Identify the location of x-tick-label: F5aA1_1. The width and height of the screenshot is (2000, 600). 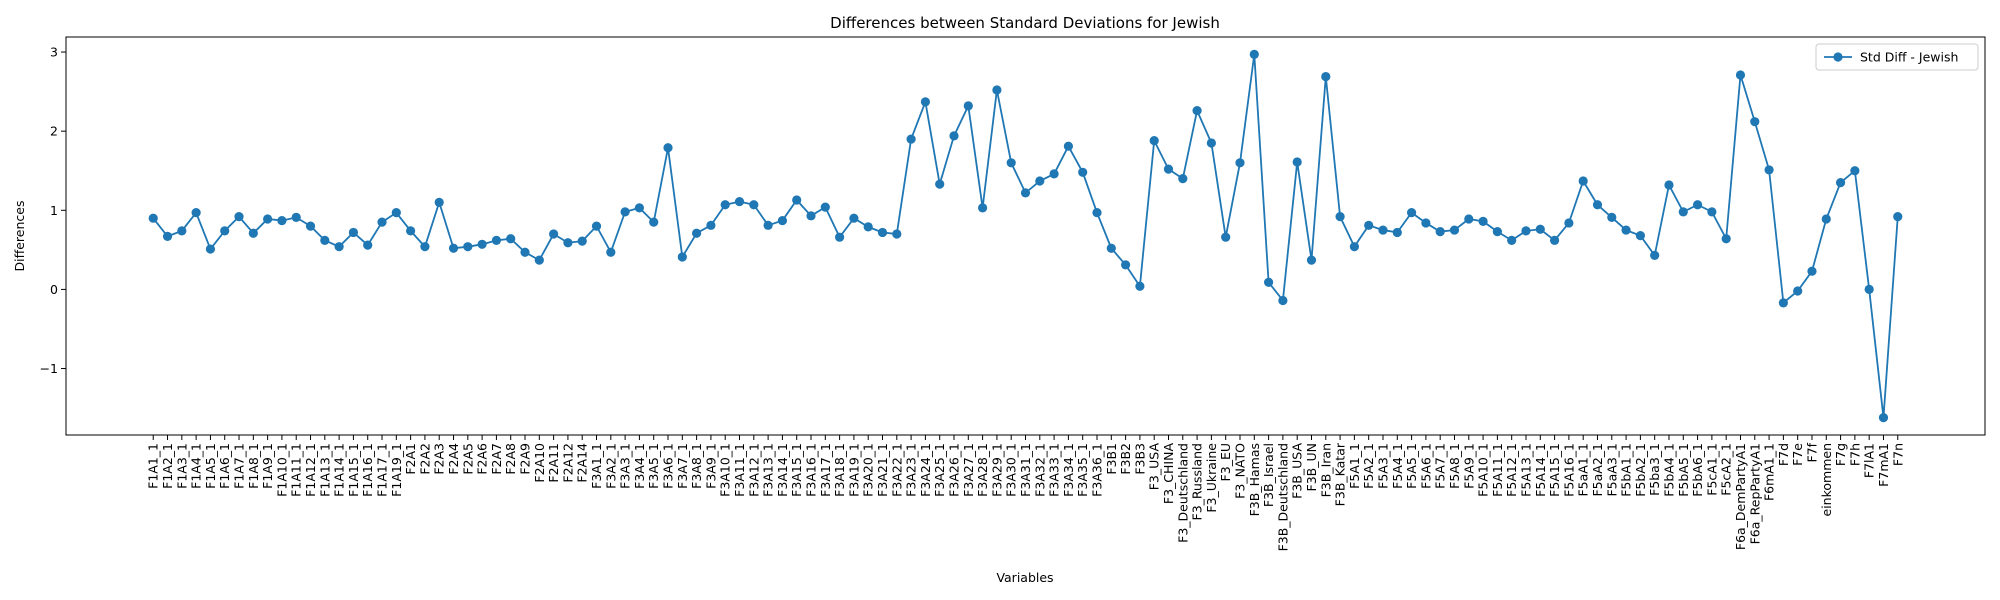
(1583, 470).